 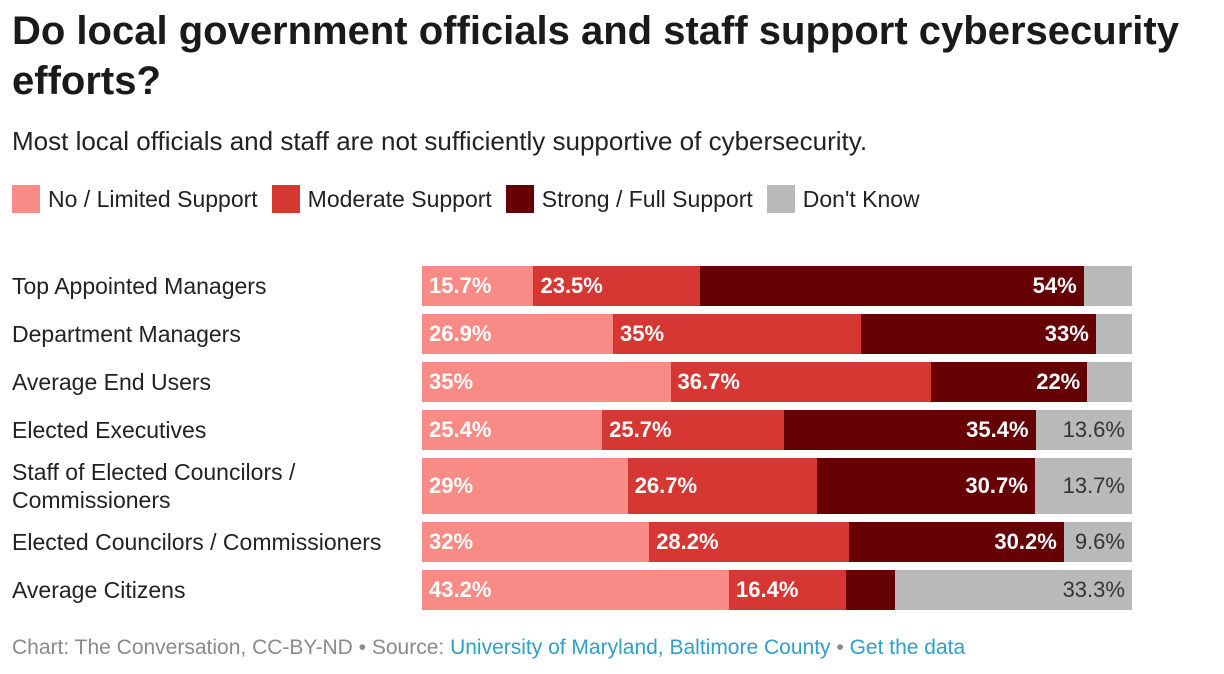 I want to click on bar-segment: 32%, so click(x=536, y=542).